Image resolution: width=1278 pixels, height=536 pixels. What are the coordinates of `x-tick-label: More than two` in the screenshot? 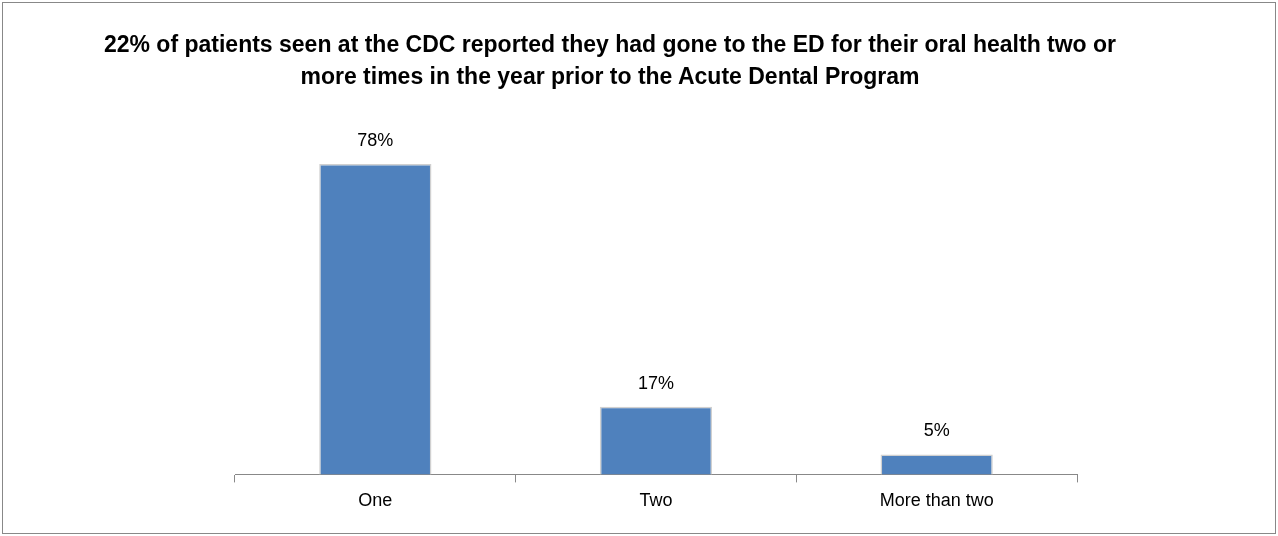 It's located at (936, 500).